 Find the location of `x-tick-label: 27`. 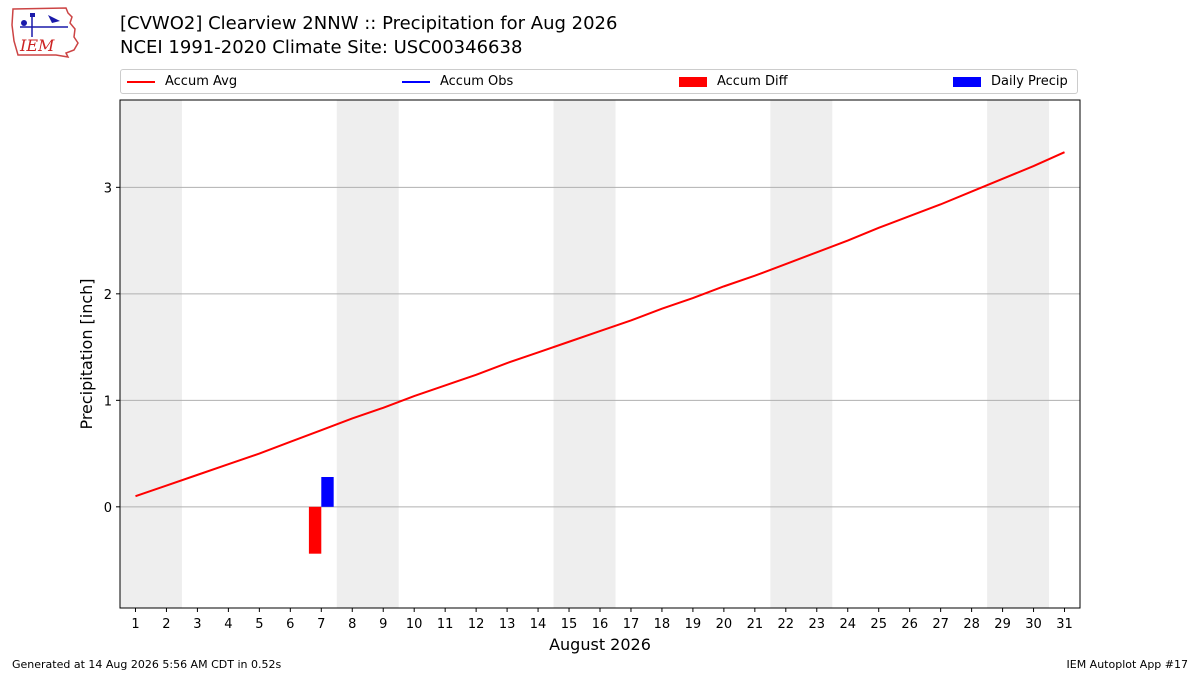

x-tick-label: 27 is located at coordinates (940, 624).